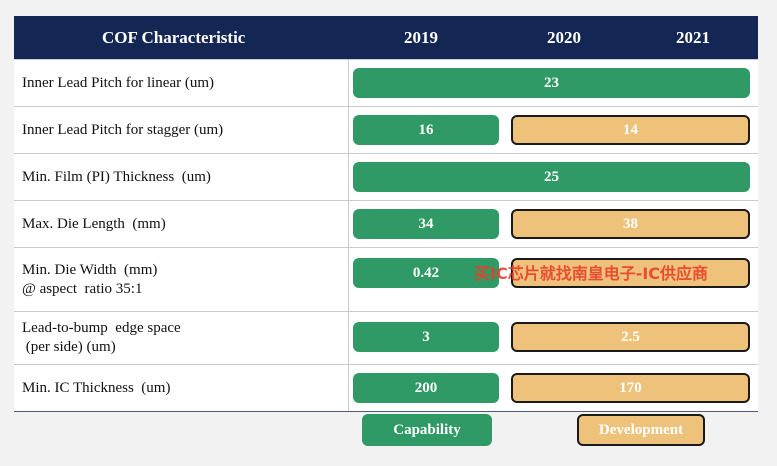 The height and width of the screenshot is (466, 777). I want to click on row-label-line: Min. Film (PI) Thickness (um), so click(116, 176).